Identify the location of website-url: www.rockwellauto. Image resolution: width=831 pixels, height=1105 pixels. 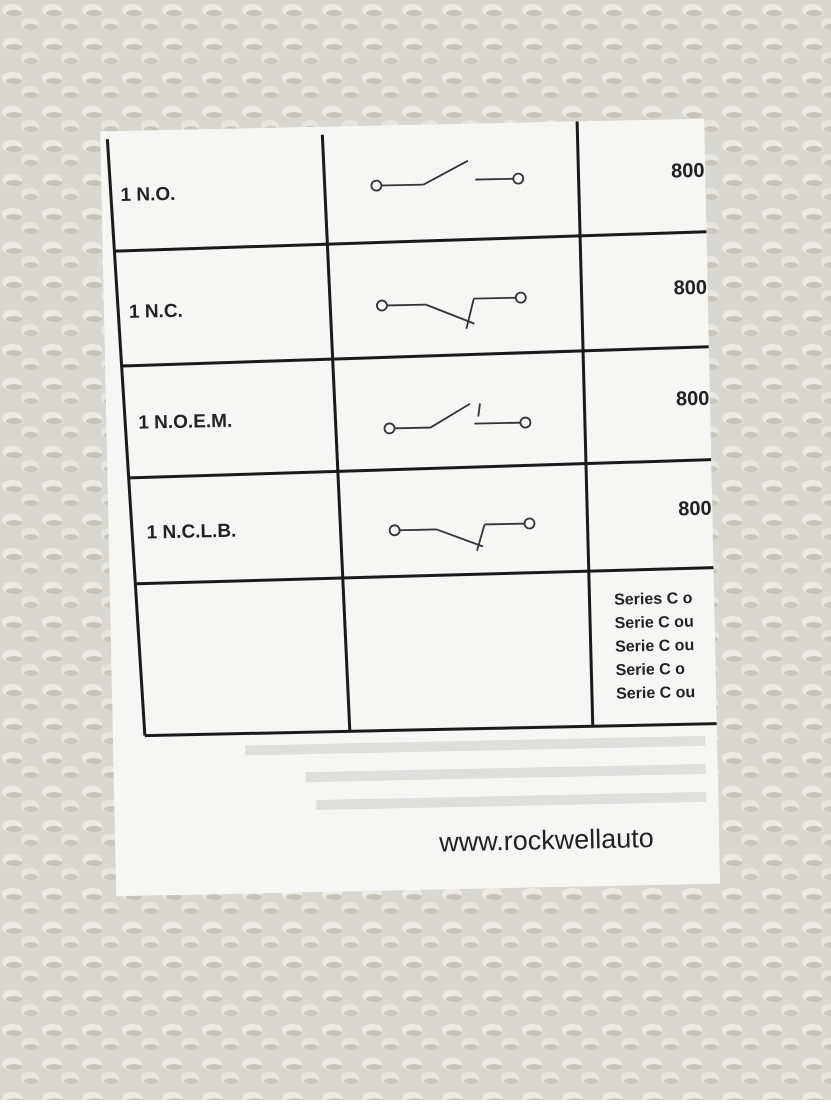
(546, 840).